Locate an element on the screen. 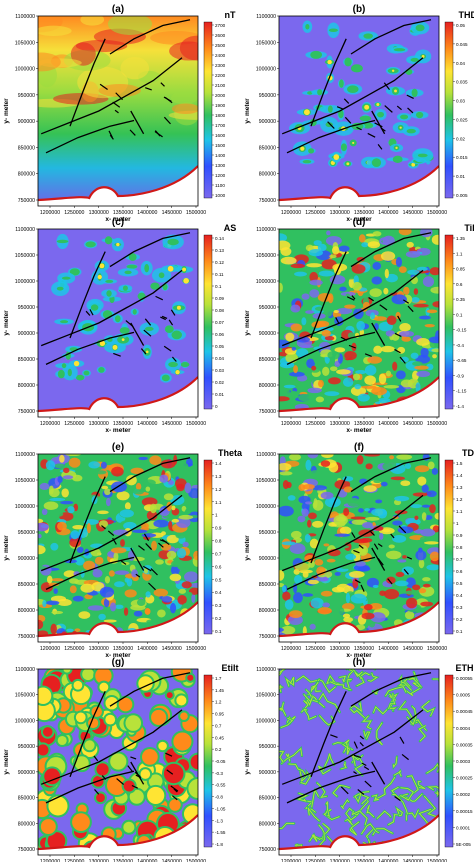  colorbar-tick-label: -1.55 is located at coordinates (220, 832).